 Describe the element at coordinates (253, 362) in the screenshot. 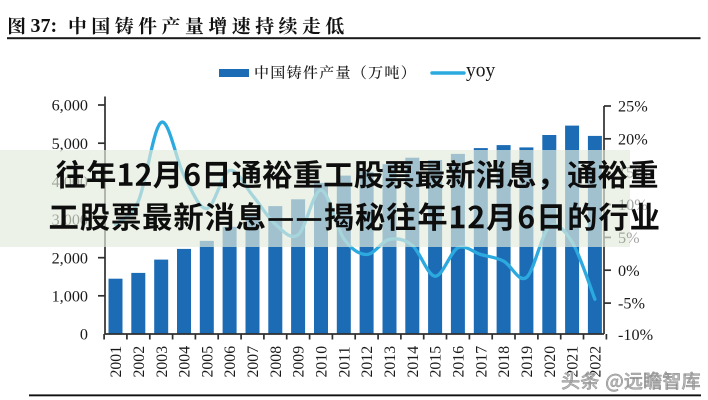

I see `svg-text: 2007` at that location.